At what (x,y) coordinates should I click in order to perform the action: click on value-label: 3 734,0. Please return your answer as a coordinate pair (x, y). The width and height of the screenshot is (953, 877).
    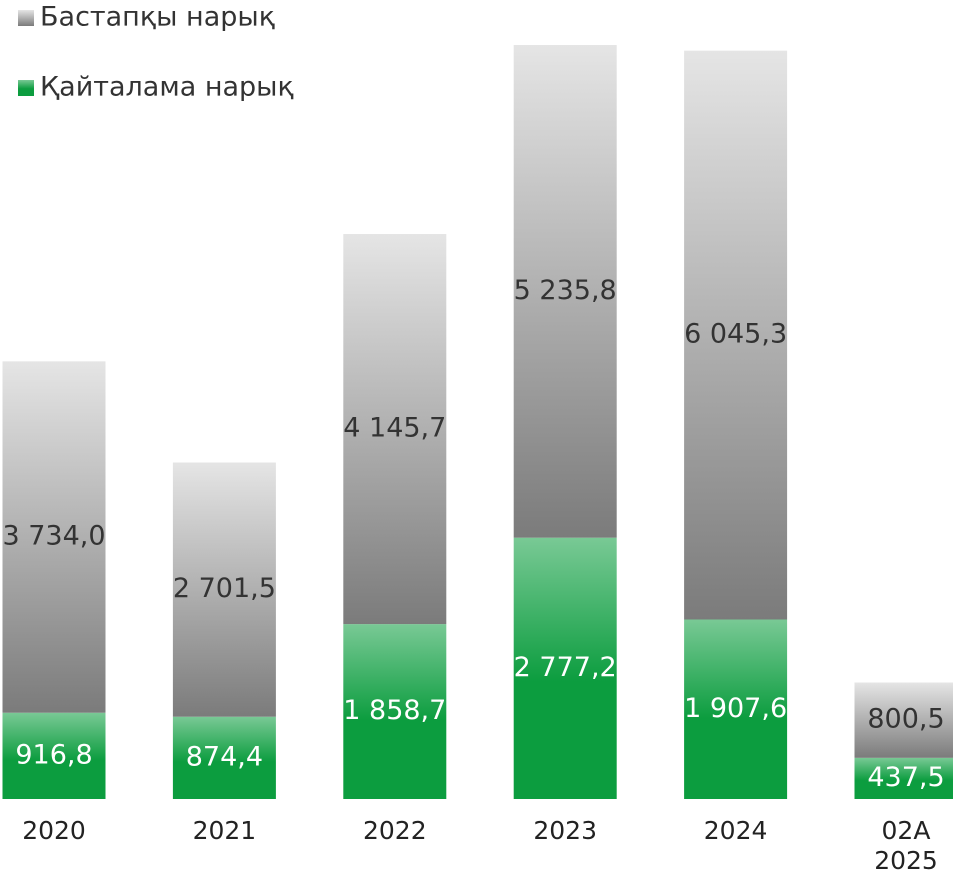
    Looking at the image, I should click on (53, 536).